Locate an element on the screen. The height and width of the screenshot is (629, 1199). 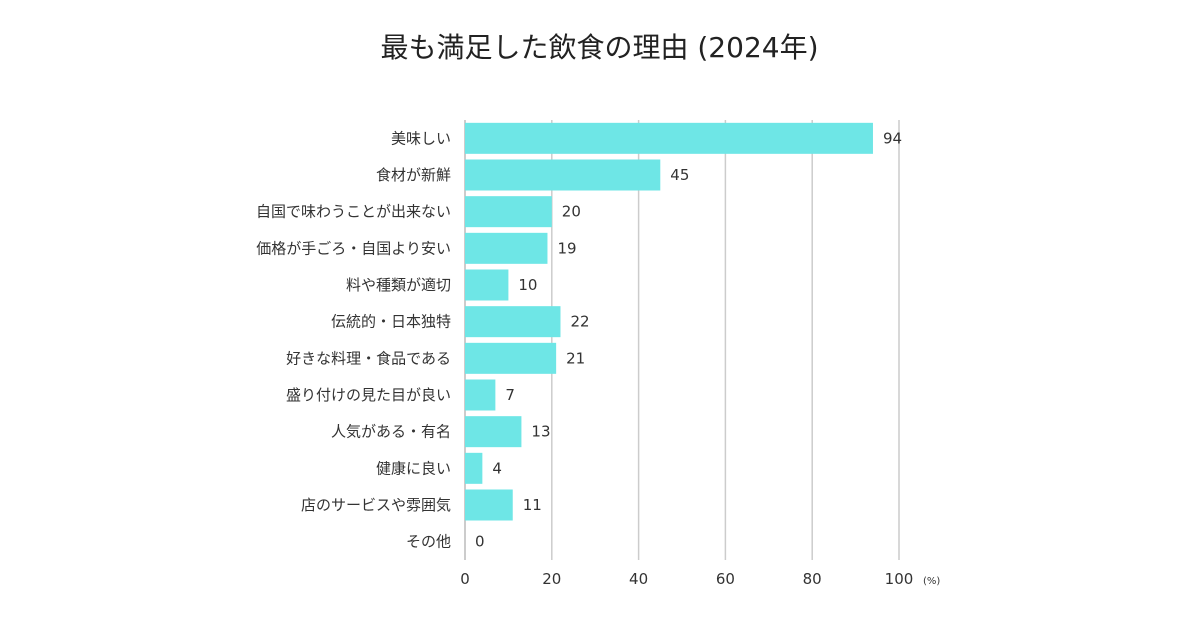
x-tick-label-0: 0 is located at coordinates (465, 579).